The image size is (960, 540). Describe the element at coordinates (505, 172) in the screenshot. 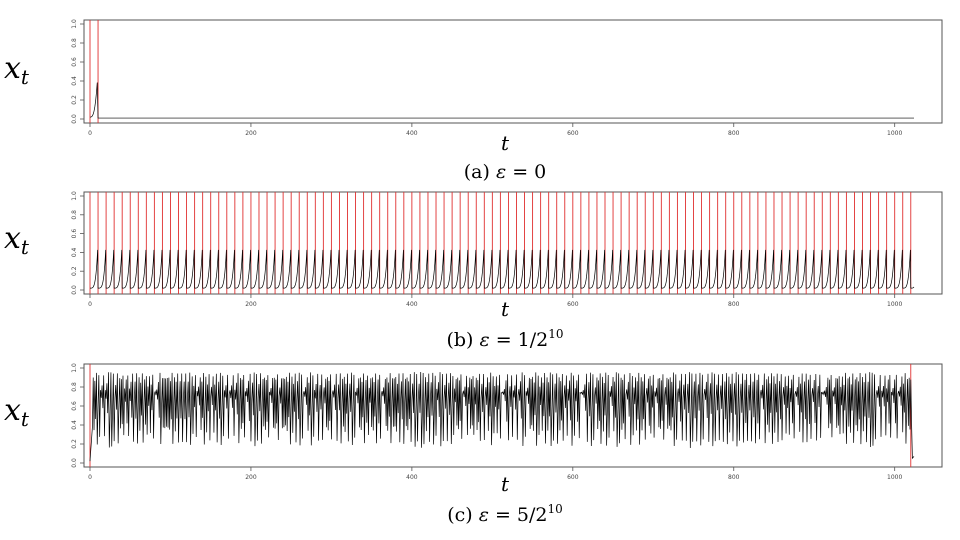

I see `panel-caption: (a) ε = 0` at that location.